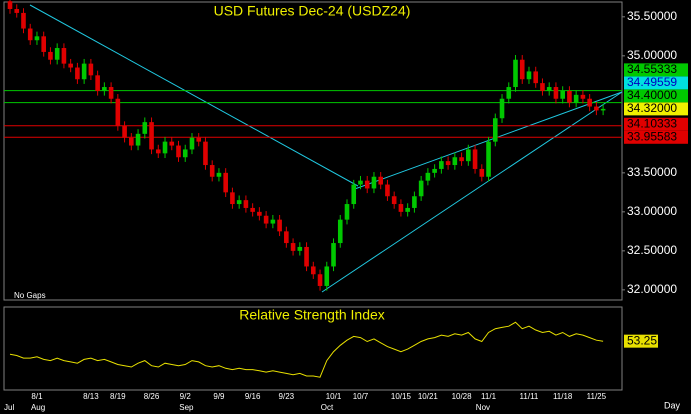 The image size is (691, 414). What do you see at coordinates (361, 396) in the screenshot?
I see `x-tick-label: 10/7` at bounding box center [361, 396].